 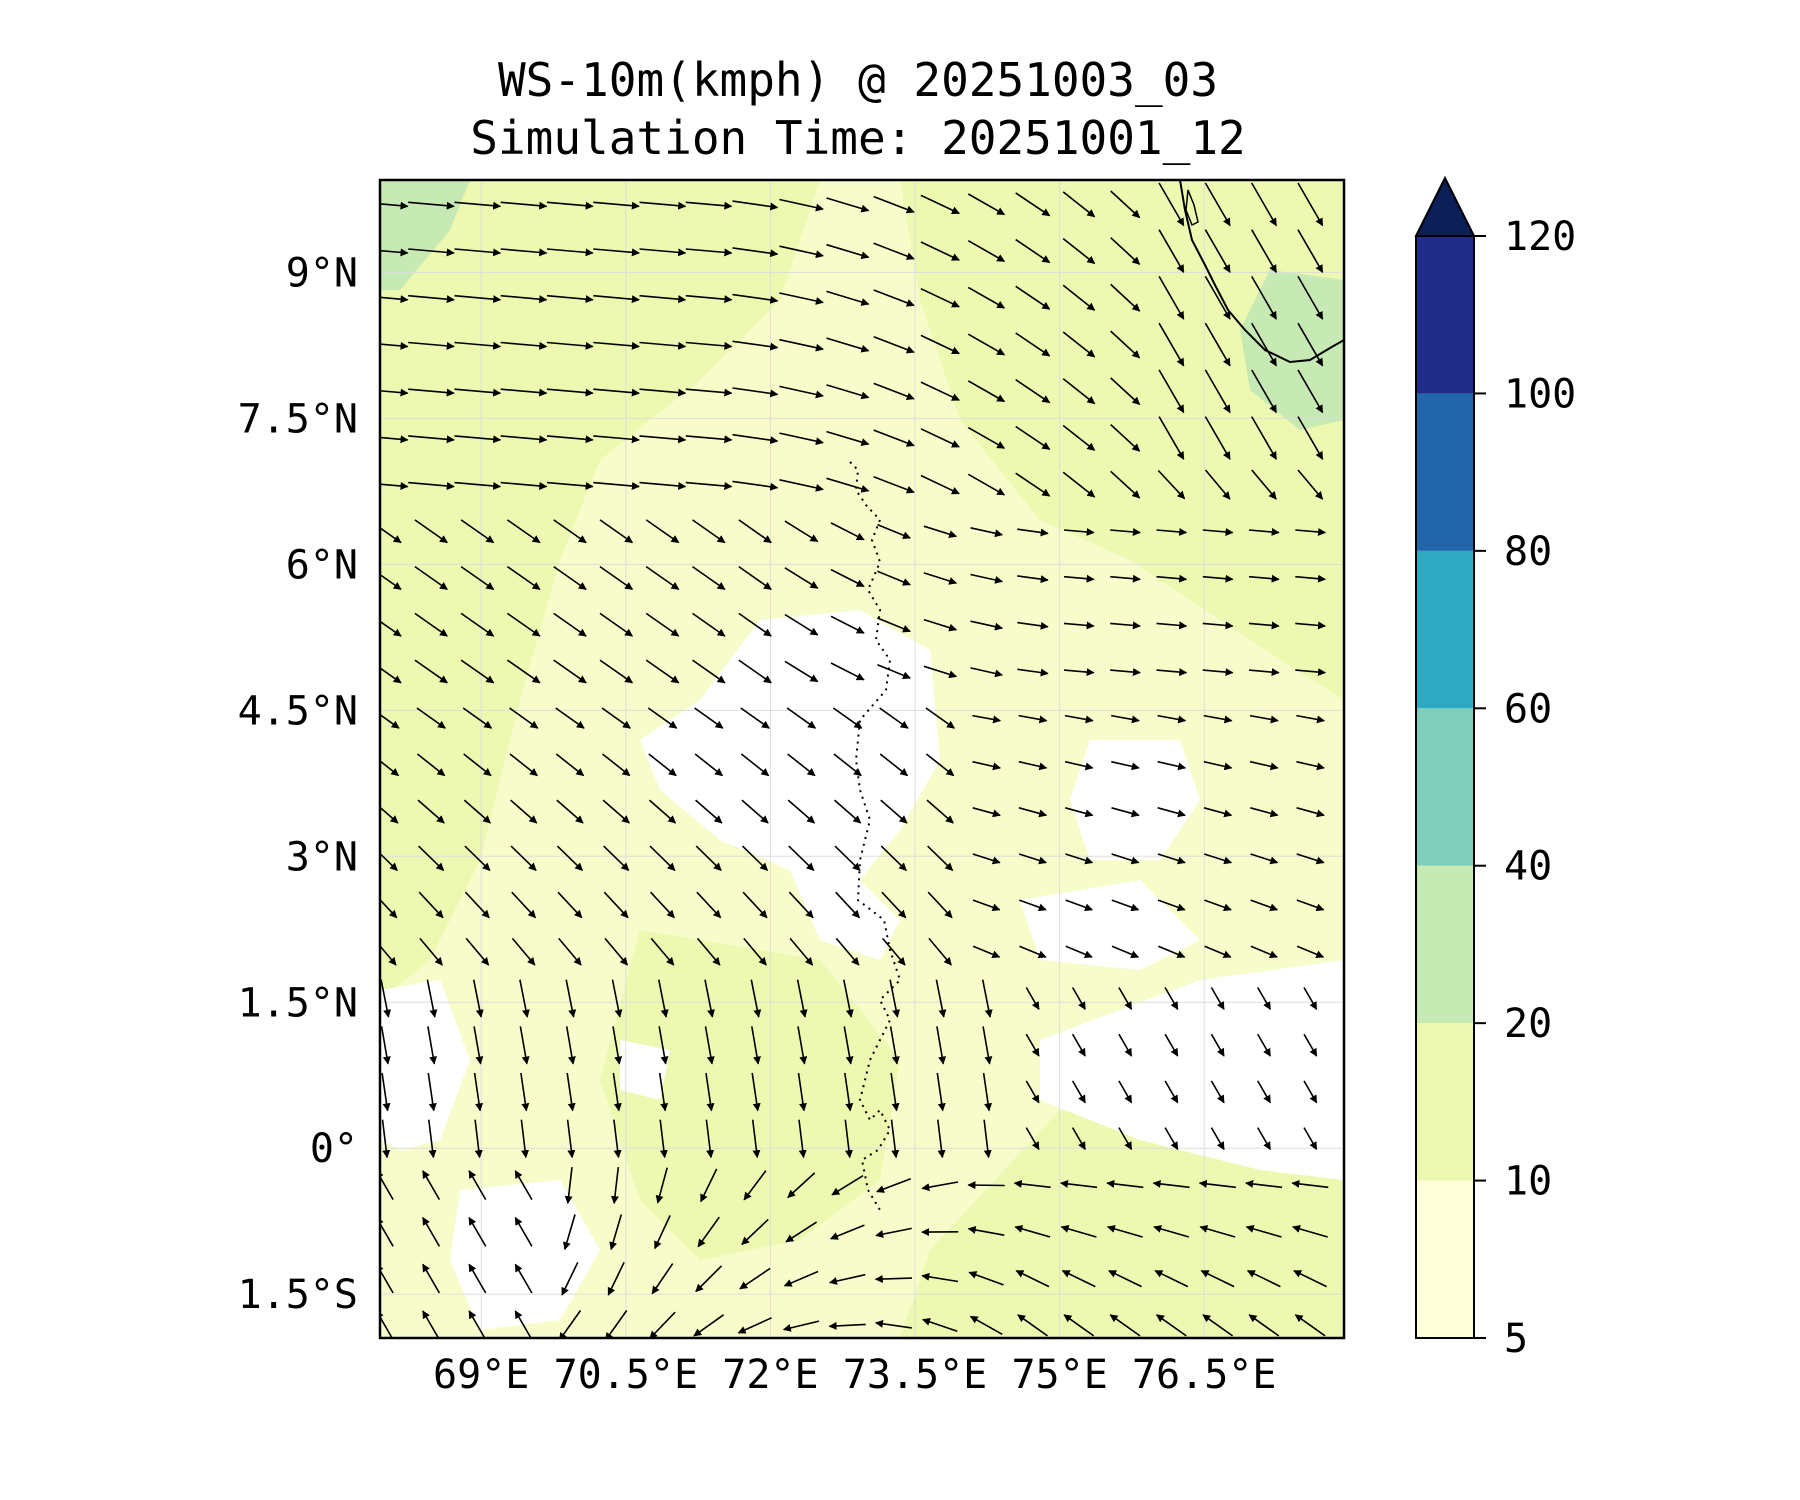 I want to click on calm-east-patch, so click(x=1135, y=800).